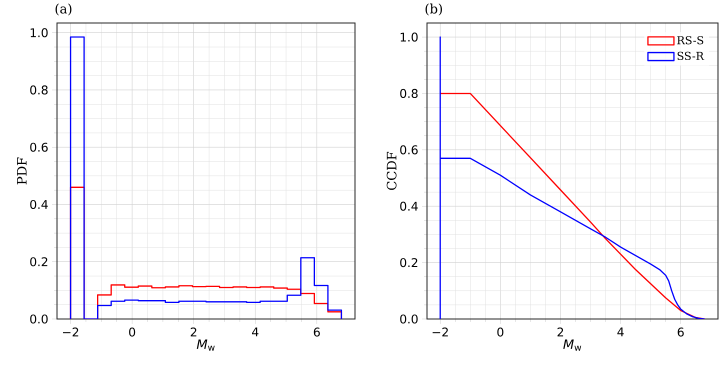  Describe the element at coordinates (691, 56) in the screenshot. I see `legend-label: SS-R` at that location.